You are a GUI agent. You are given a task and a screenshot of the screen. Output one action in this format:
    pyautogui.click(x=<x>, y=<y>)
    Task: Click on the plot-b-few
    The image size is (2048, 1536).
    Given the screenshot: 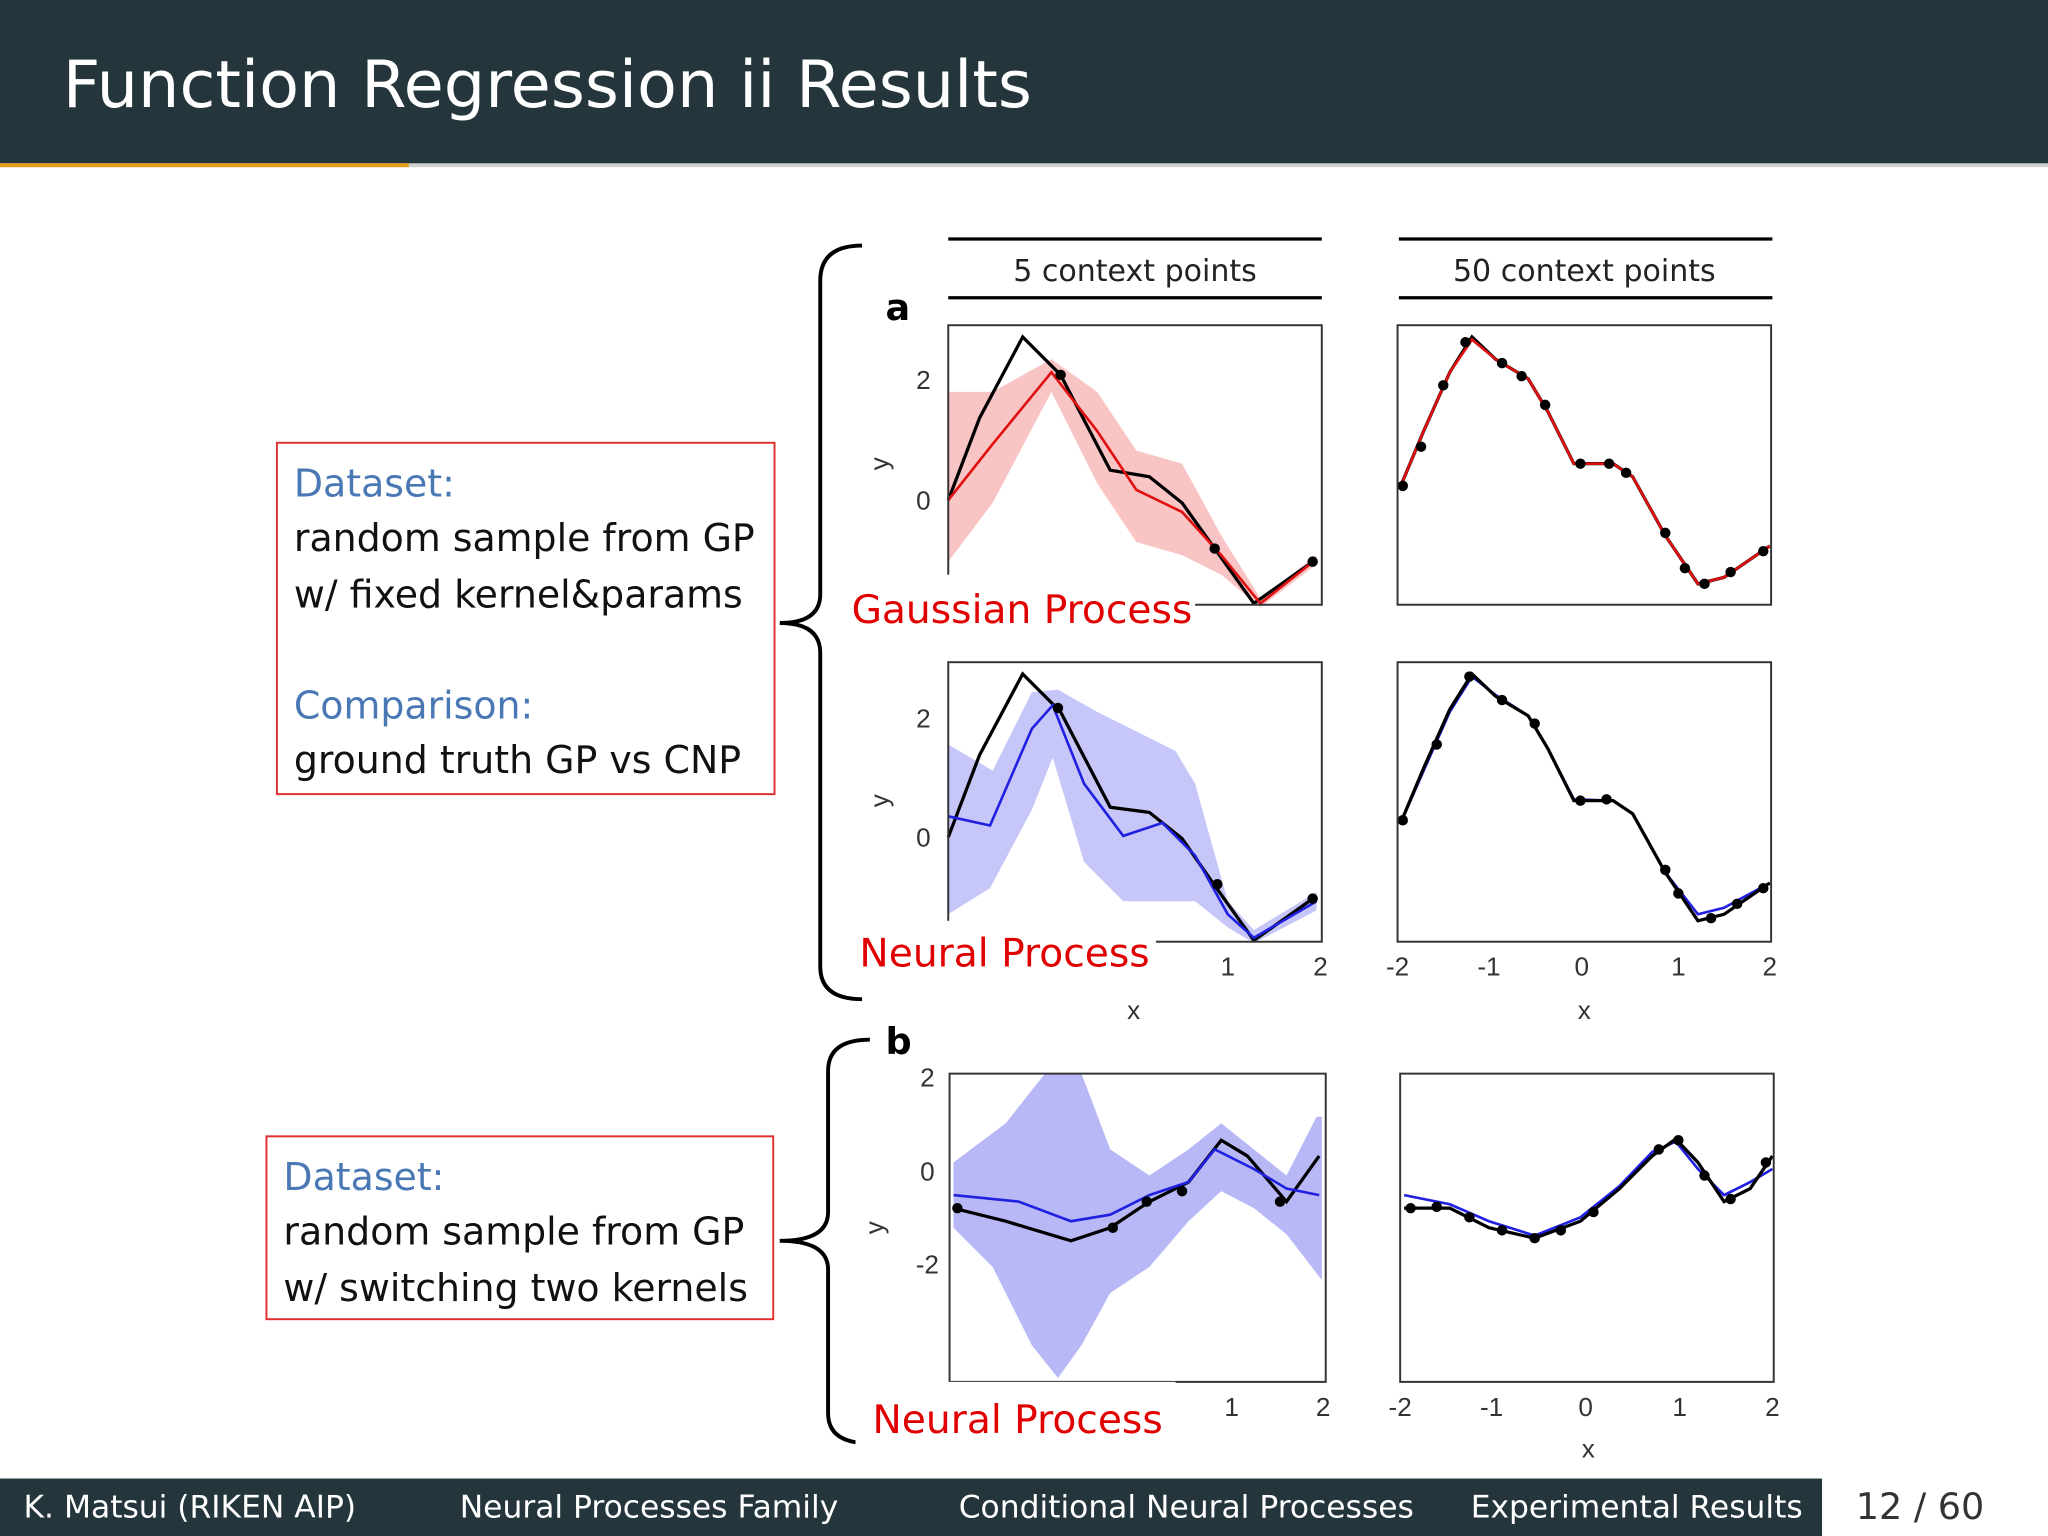 What is the action you would take?
    pyautogui.click(x=1137, y=1227)
    